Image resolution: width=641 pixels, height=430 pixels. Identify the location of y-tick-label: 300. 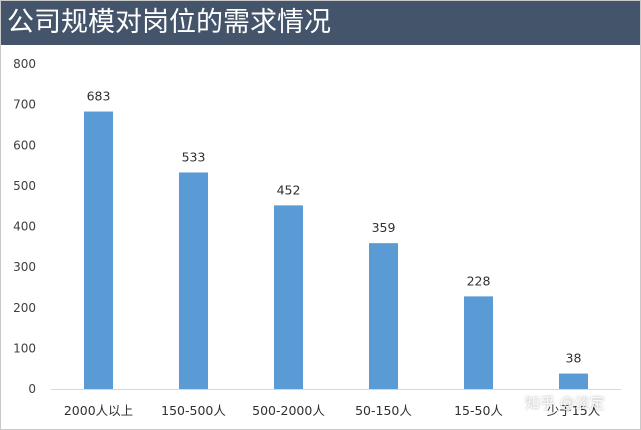
(24, 267).